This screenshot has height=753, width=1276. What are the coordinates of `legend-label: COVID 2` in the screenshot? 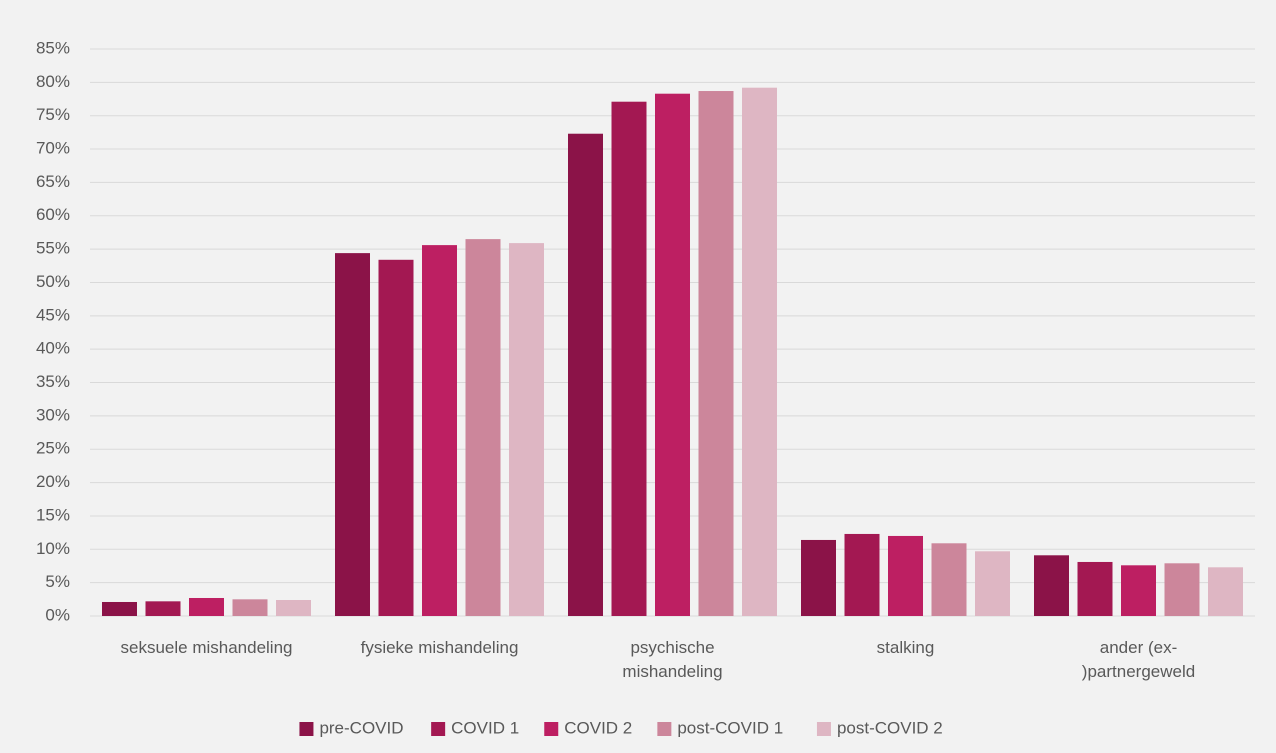 It's located at (598, 727).